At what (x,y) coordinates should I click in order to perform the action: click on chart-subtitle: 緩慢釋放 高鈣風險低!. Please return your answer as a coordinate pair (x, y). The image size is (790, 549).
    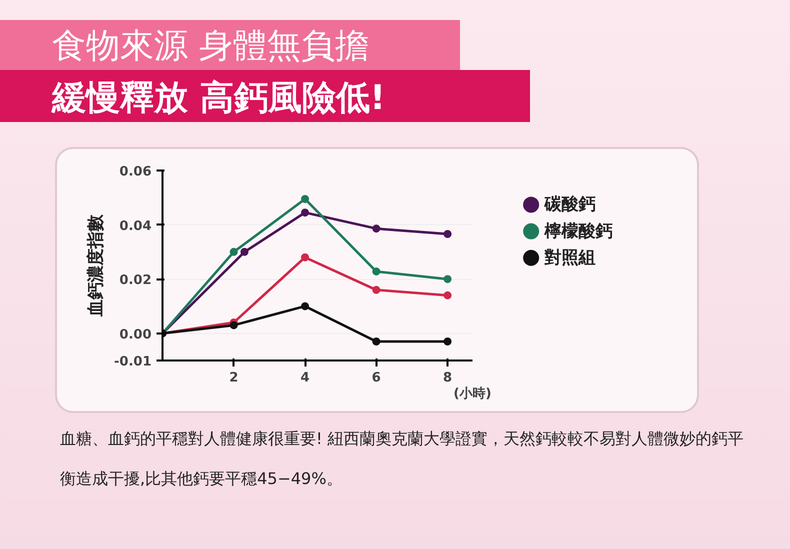
    Looking at the image, I should click on (219, 98).